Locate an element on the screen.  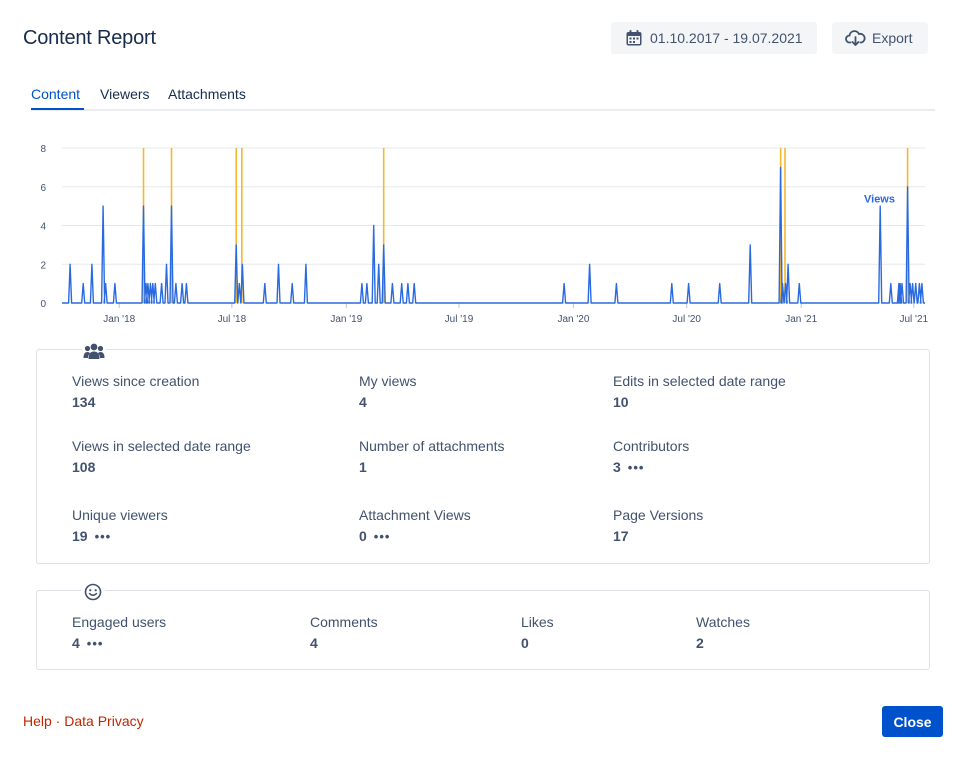
stat-views-since-creation: Views since creation 134 is located at coordinates (135, 391).